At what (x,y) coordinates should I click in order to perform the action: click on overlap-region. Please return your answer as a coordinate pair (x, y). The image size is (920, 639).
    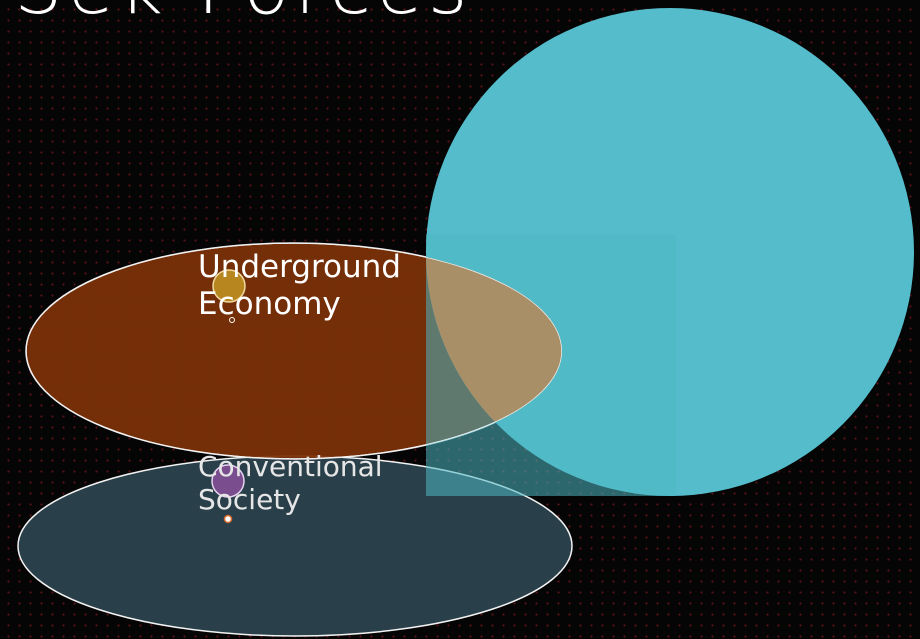
    Looking at the image, I should click on (494, 351).